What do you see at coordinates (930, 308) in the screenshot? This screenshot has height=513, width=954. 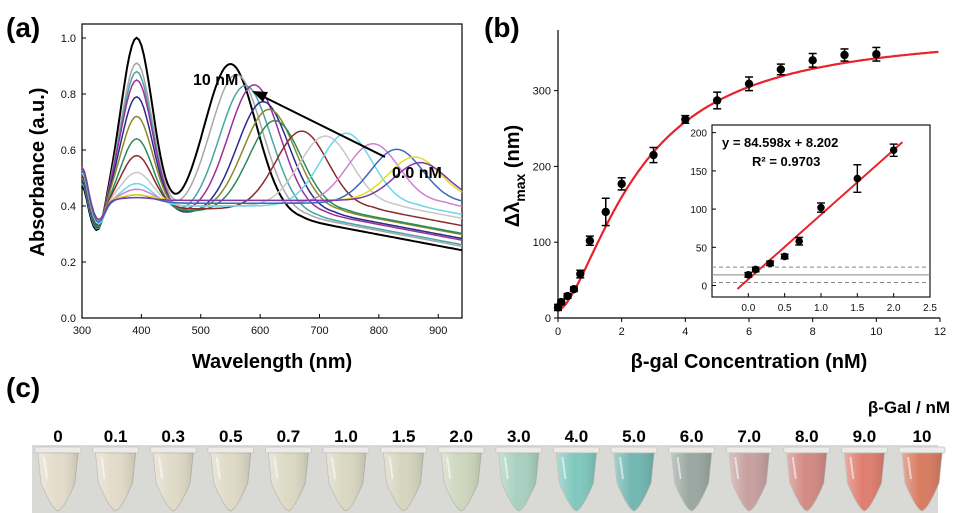 I see `inset-x-tick-label: 2.5` at bounding box center [930, 308].